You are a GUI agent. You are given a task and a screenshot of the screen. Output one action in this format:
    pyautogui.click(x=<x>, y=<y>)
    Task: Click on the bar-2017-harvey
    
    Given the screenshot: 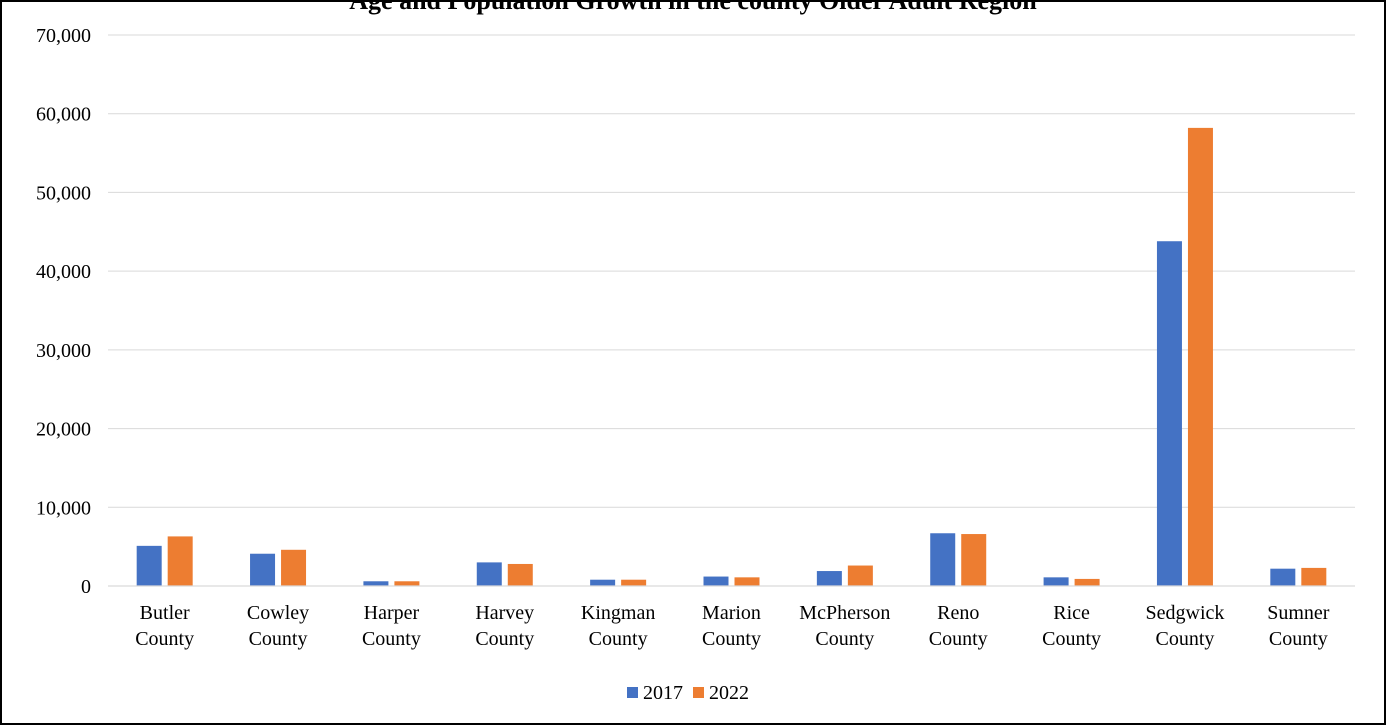 What is the action you would take?
    pyautogui.click(x=489, y=574)
    